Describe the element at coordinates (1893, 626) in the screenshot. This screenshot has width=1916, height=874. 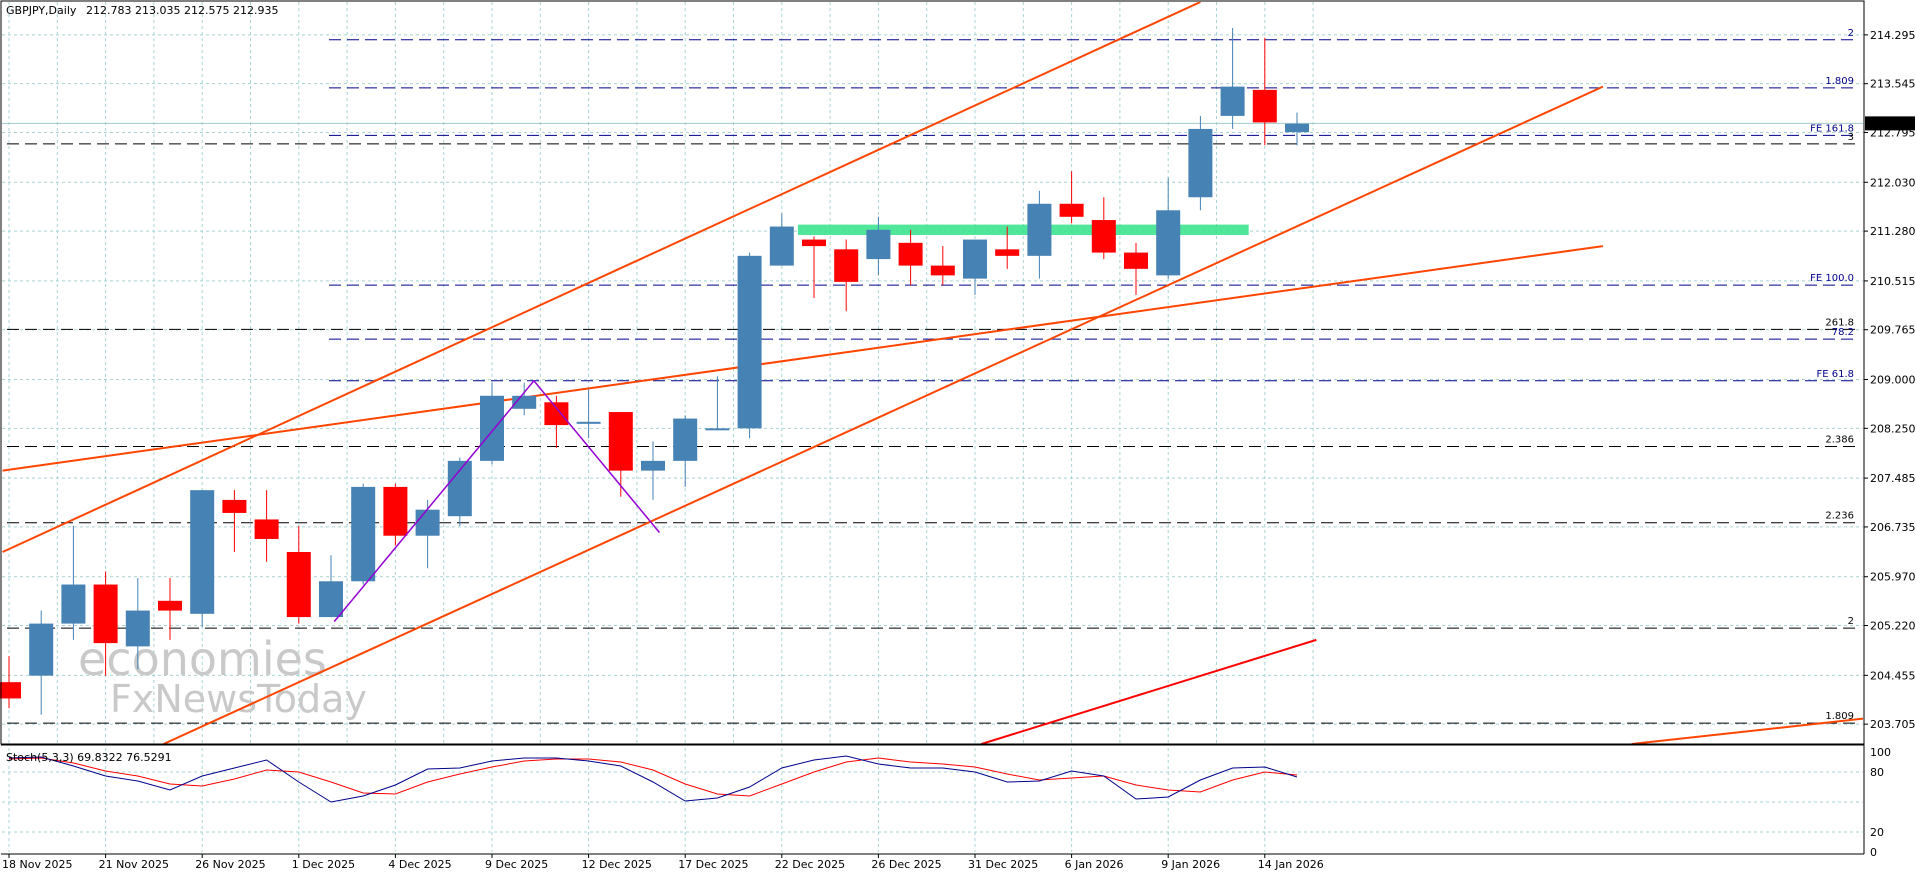
I see `price-tick-label: 205.220` at that location.